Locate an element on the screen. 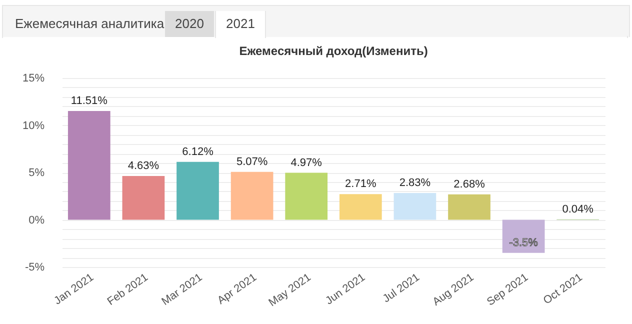 This screenshot has height=324, width=632. text: 2021 is located at coordinates (240, 24).